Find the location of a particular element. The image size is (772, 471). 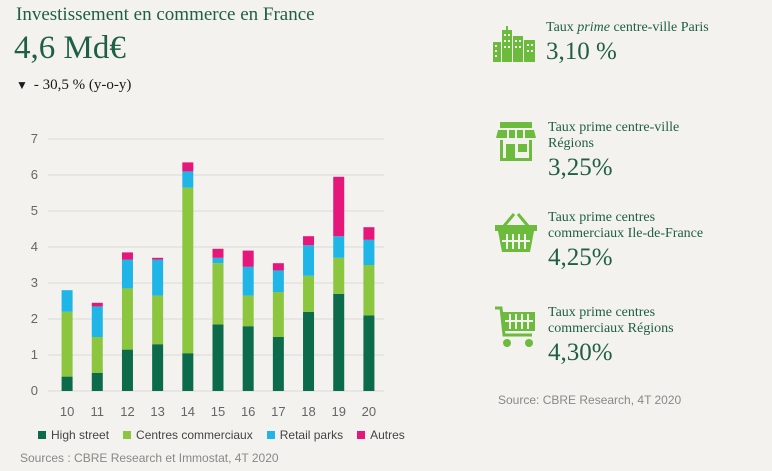

kpi-value: 3,25% is located at coordinates (580, 167).